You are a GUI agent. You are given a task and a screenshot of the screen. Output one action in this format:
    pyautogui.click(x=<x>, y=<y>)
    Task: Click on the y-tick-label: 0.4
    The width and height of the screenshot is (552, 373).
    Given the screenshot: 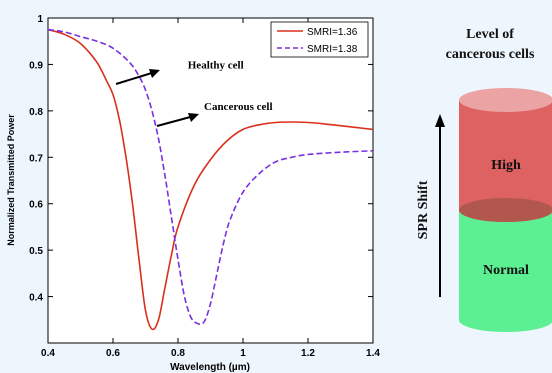 What is the action you would take?
    pyautogui.click(x=36, y=298)
    